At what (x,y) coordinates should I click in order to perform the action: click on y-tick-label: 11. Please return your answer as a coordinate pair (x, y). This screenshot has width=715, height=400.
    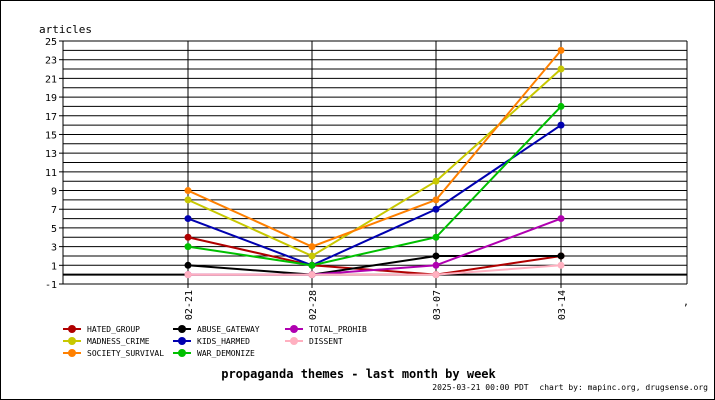
    Looking at the image, I should click on (51, 173).